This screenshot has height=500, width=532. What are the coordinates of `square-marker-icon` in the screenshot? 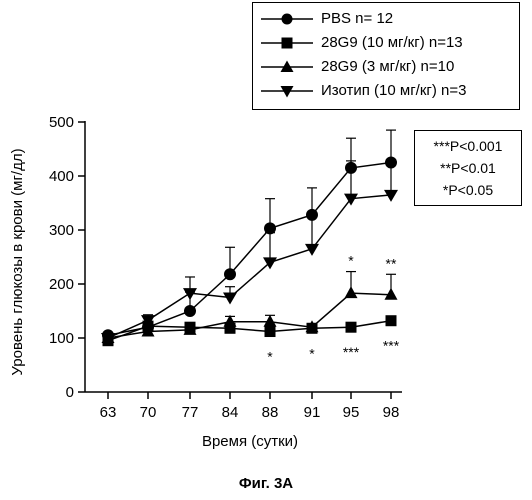 It's located at (288, 43).